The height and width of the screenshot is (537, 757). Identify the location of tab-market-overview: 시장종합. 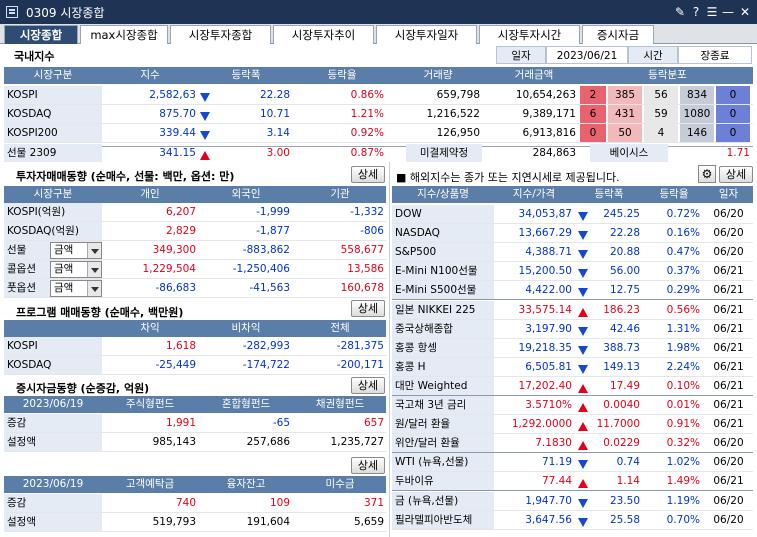
(41, 34).